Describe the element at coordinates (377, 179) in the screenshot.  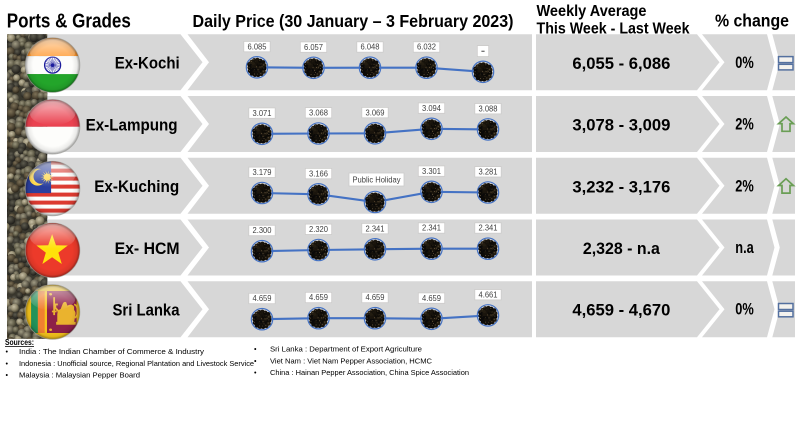
I see `svg-text: Public Holiday` at that location.